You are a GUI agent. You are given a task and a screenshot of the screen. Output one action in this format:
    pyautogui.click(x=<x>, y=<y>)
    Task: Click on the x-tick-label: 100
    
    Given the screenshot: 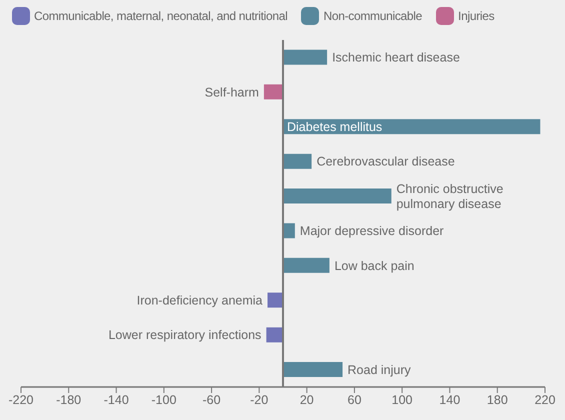 What is the action you would take?
    pyautogui.click(x=402, y=399)
    